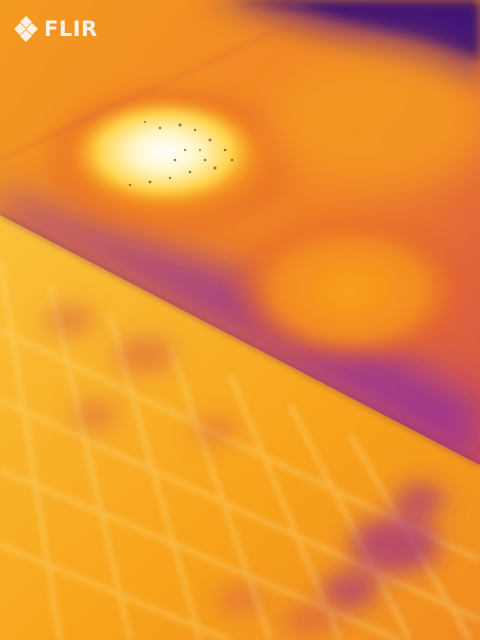 This screenshot has height=640, width=480. What do you see at coordinates (340, 45) in the screenshot?
I see `cool-corner-halo` at bounding box center [340, 45].